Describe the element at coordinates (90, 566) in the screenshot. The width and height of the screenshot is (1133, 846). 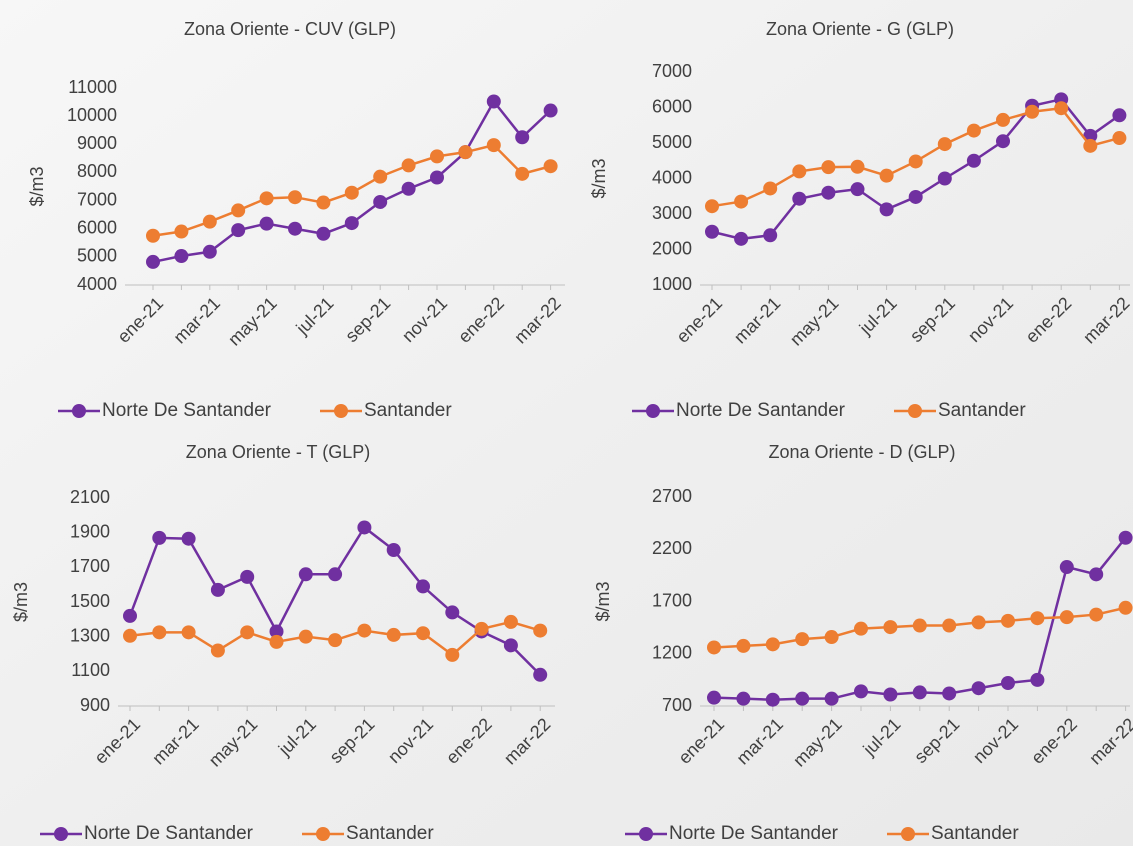
I see `y-tick-label: 1700` at that location.